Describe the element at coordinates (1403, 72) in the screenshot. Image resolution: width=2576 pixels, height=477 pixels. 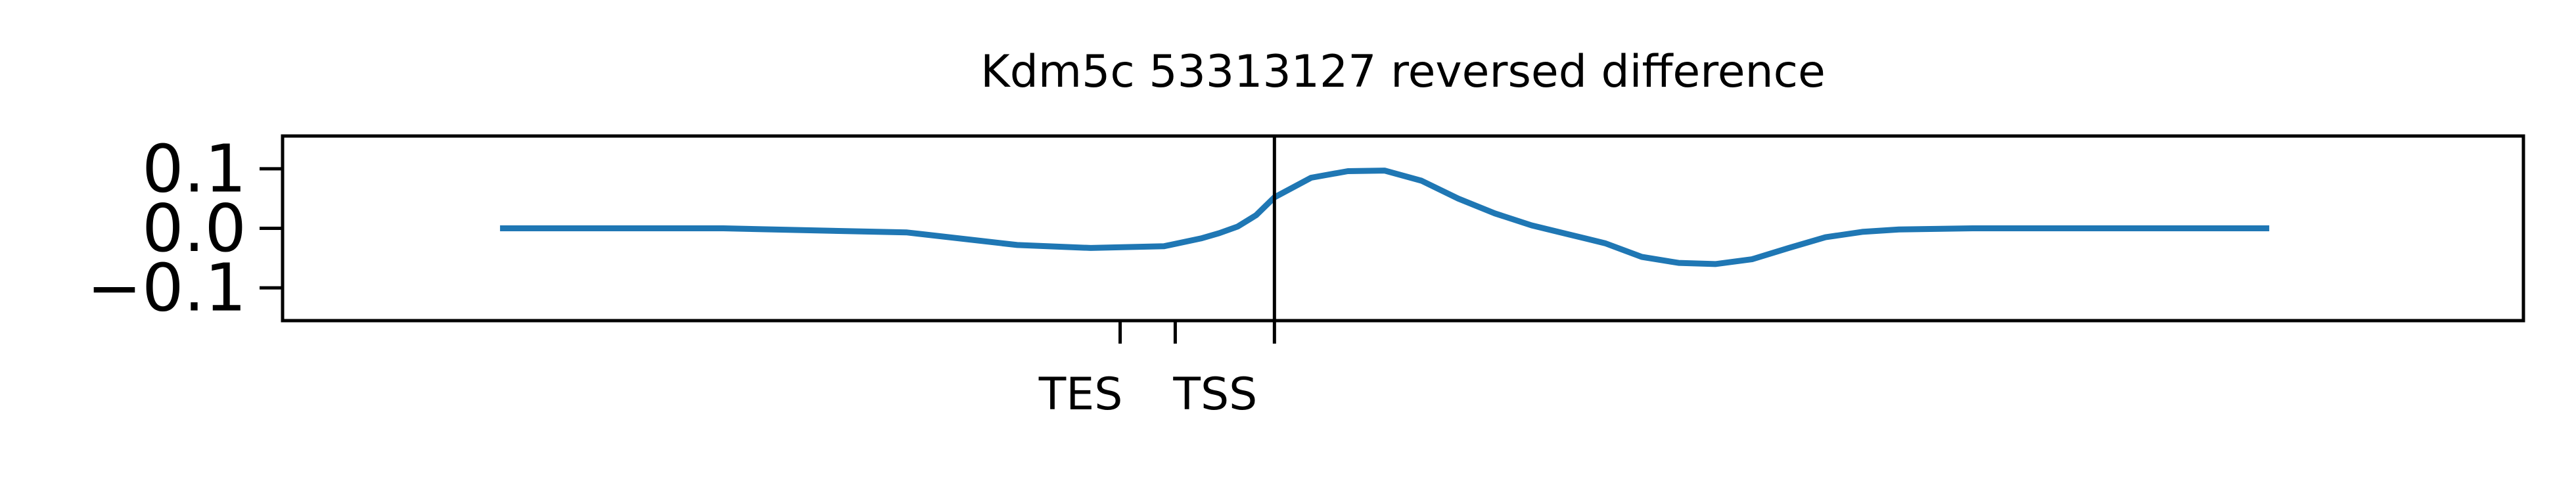
I see `chart-title: Kdm5c 53313127 reversed difference` at that location.